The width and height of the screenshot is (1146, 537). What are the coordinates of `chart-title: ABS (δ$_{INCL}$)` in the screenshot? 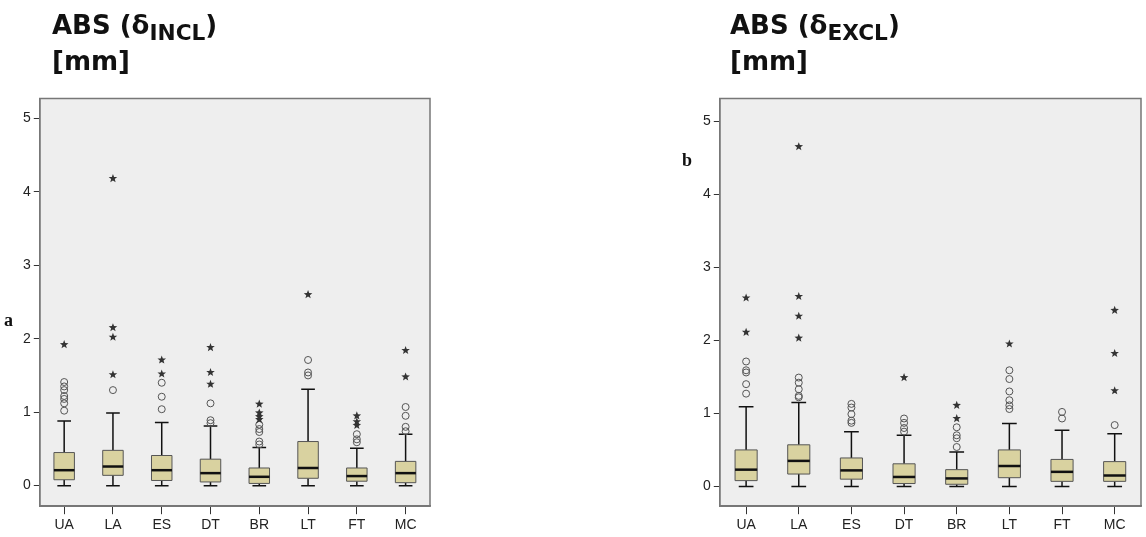 It's located at (135, 28).